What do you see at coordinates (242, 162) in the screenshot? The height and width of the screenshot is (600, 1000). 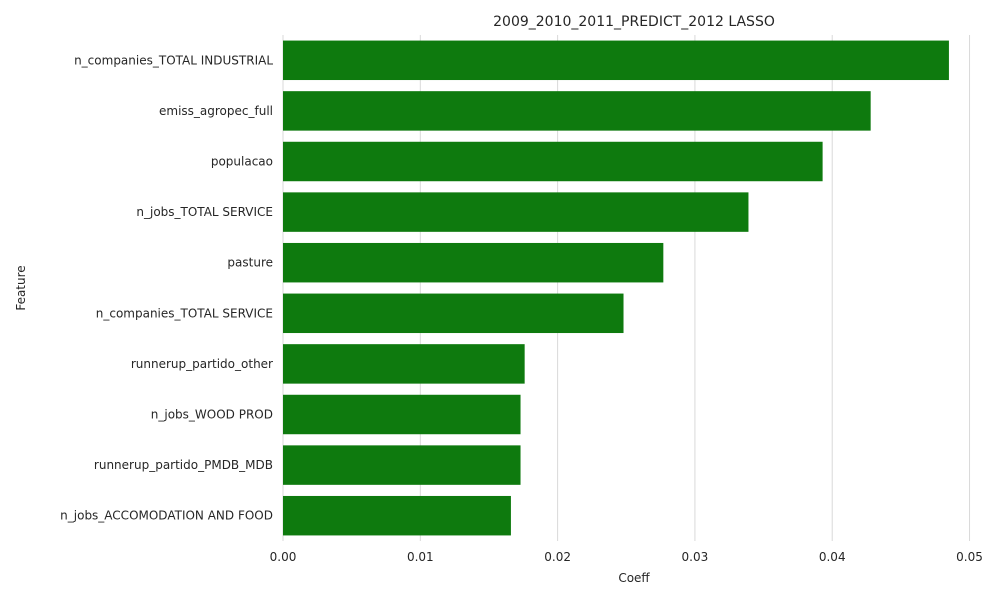 I see `y-tick-label: populacao` at bounding box center [242, 162].